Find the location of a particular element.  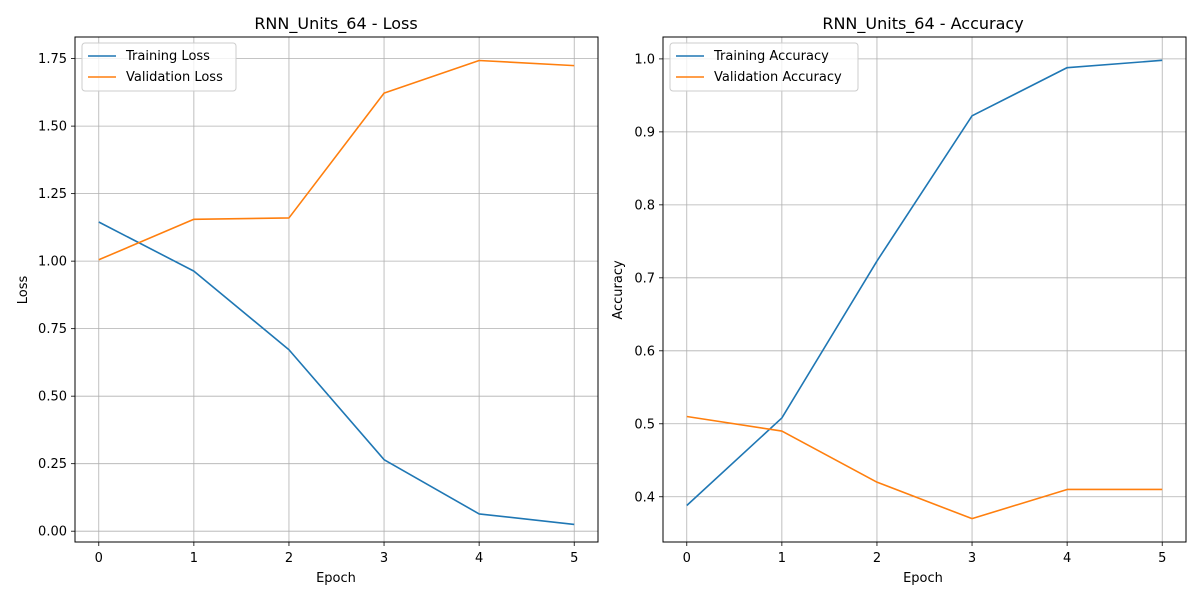

accuracy-y-tick-label: 0.8 is located at coordinates (644, 205).